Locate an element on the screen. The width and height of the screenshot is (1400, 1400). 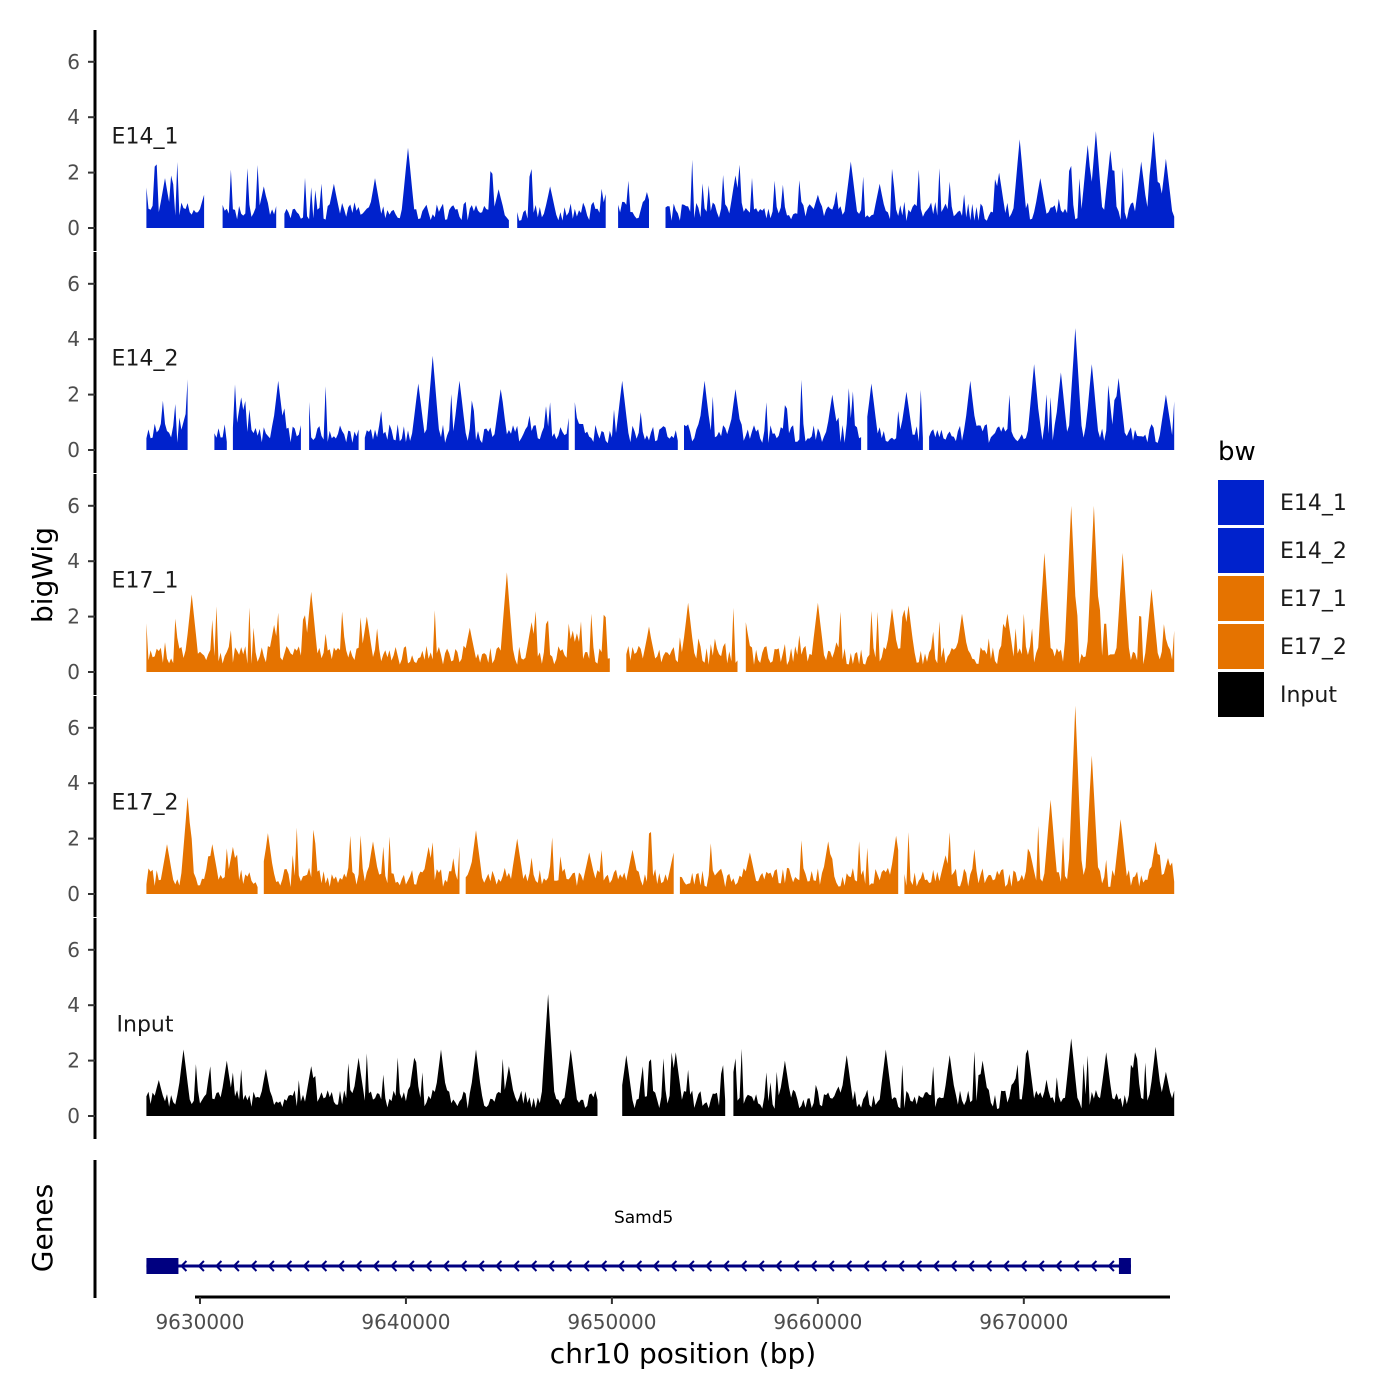
legend-label: E17_2 is located at coordinates (1313, 647).